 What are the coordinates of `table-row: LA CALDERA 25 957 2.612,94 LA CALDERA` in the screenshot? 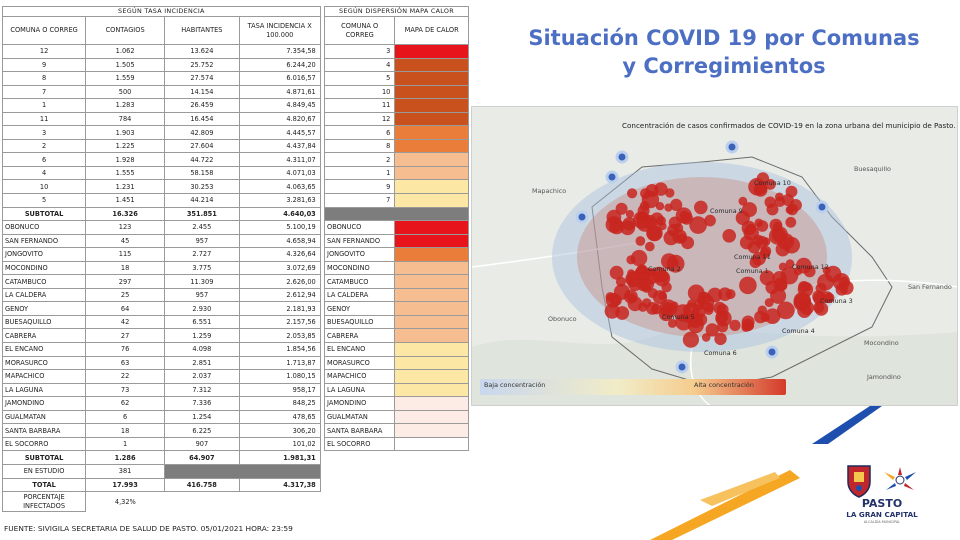 It's located at (235, 295).